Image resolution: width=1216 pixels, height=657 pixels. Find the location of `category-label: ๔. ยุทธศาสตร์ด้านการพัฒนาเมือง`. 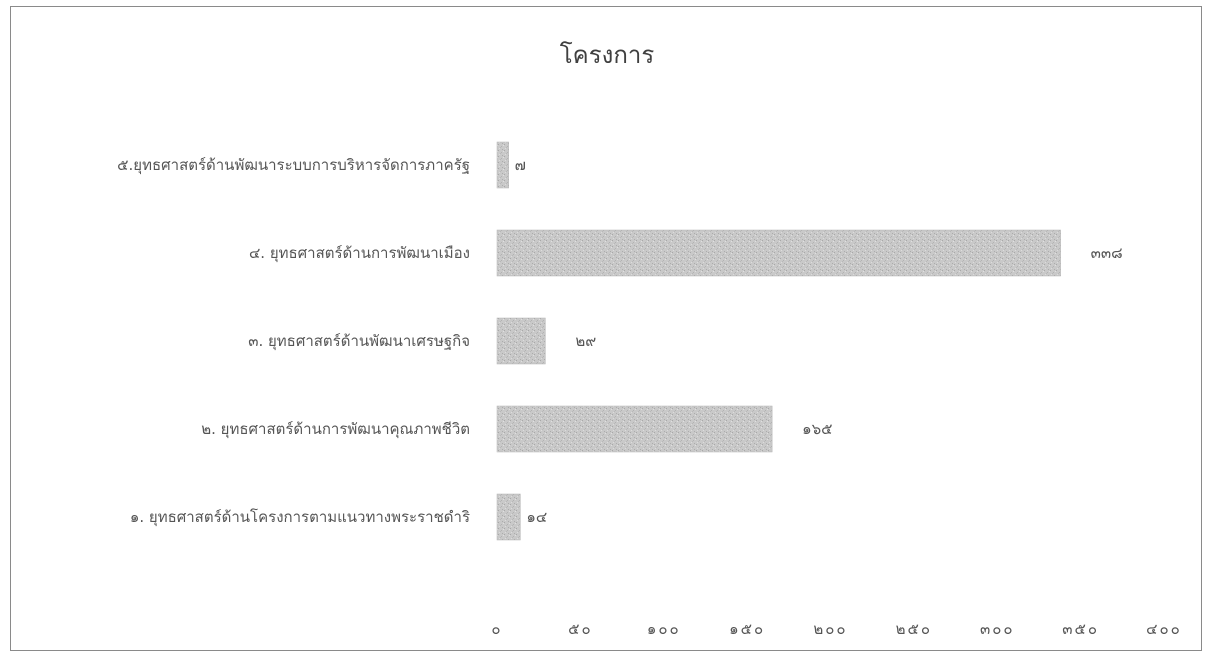

category-label: ๔. ยุทธศาสตร์ด้านการพัฒนาเมือง is located at coordinates (359, 253).